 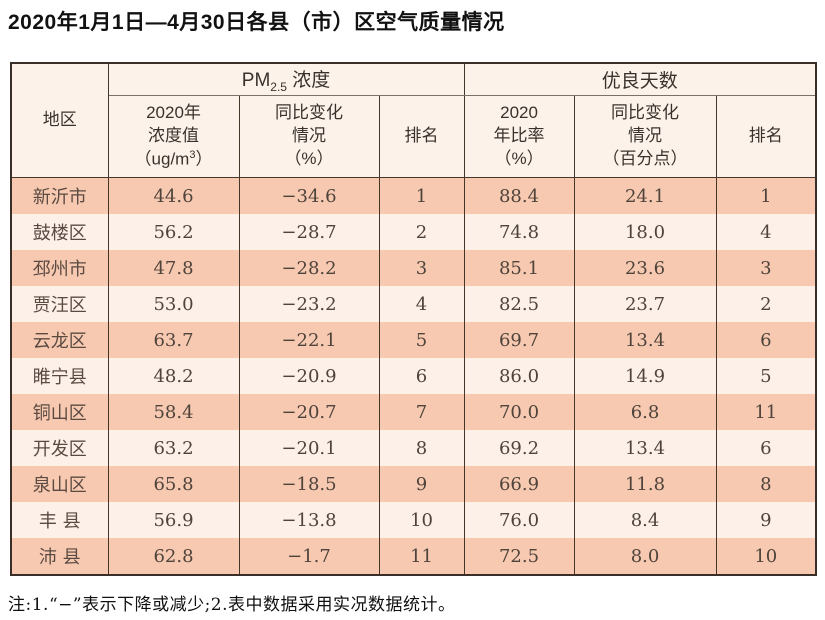 What do you see at coordinates (421, 484) in the screenshot?
I see `pm-rank-cell: 9` at bounding box center [421, 484].